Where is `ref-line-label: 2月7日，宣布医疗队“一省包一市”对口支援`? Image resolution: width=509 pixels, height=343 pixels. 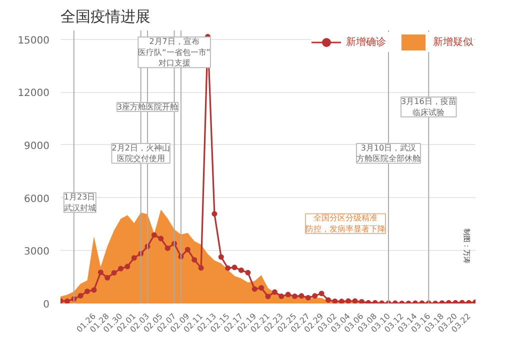
ref-line-label: 2月7日，宣布医疗队“一省包一市”对口支援 is located at coordinates (174, 52).